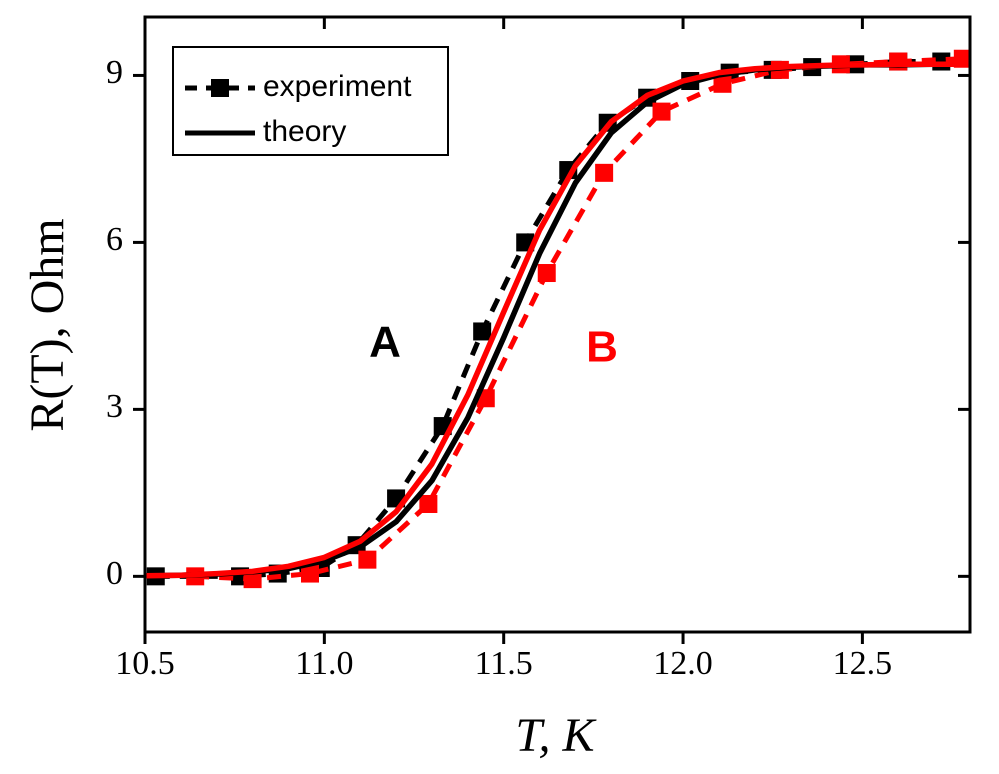 The width and height of the screenshot is (999, 774). I want to click on y-tick-label: 3, so click(114, 406).